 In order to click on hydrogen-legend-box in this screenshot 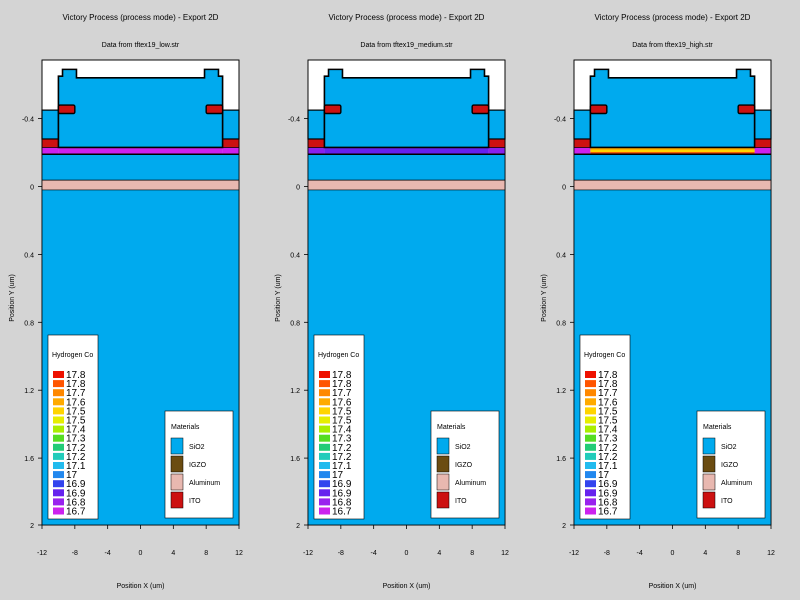, I will do `click(339, 427)`.